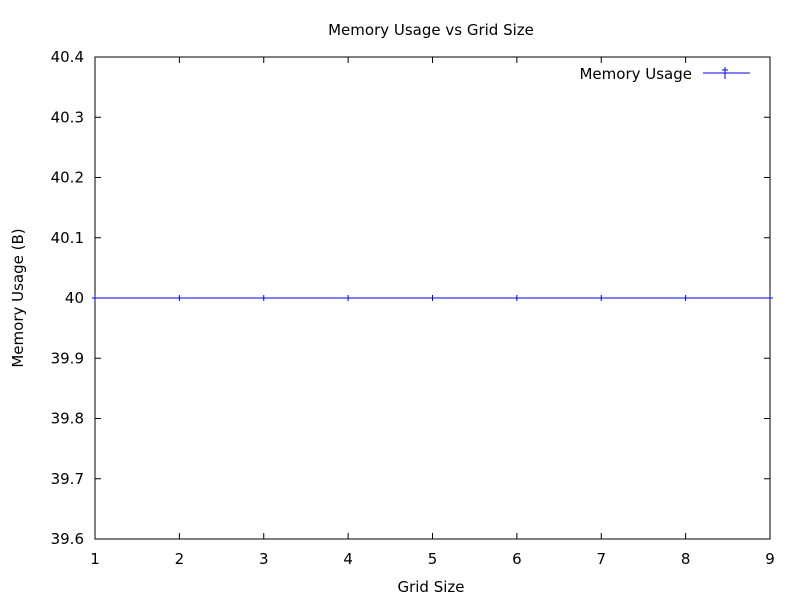 This screenshot has height=600, width=800. What do you see at coordinates (67, 57) in the screenshot?
I see `y-tick-label: 40.4` at bounding box center [67, 57].